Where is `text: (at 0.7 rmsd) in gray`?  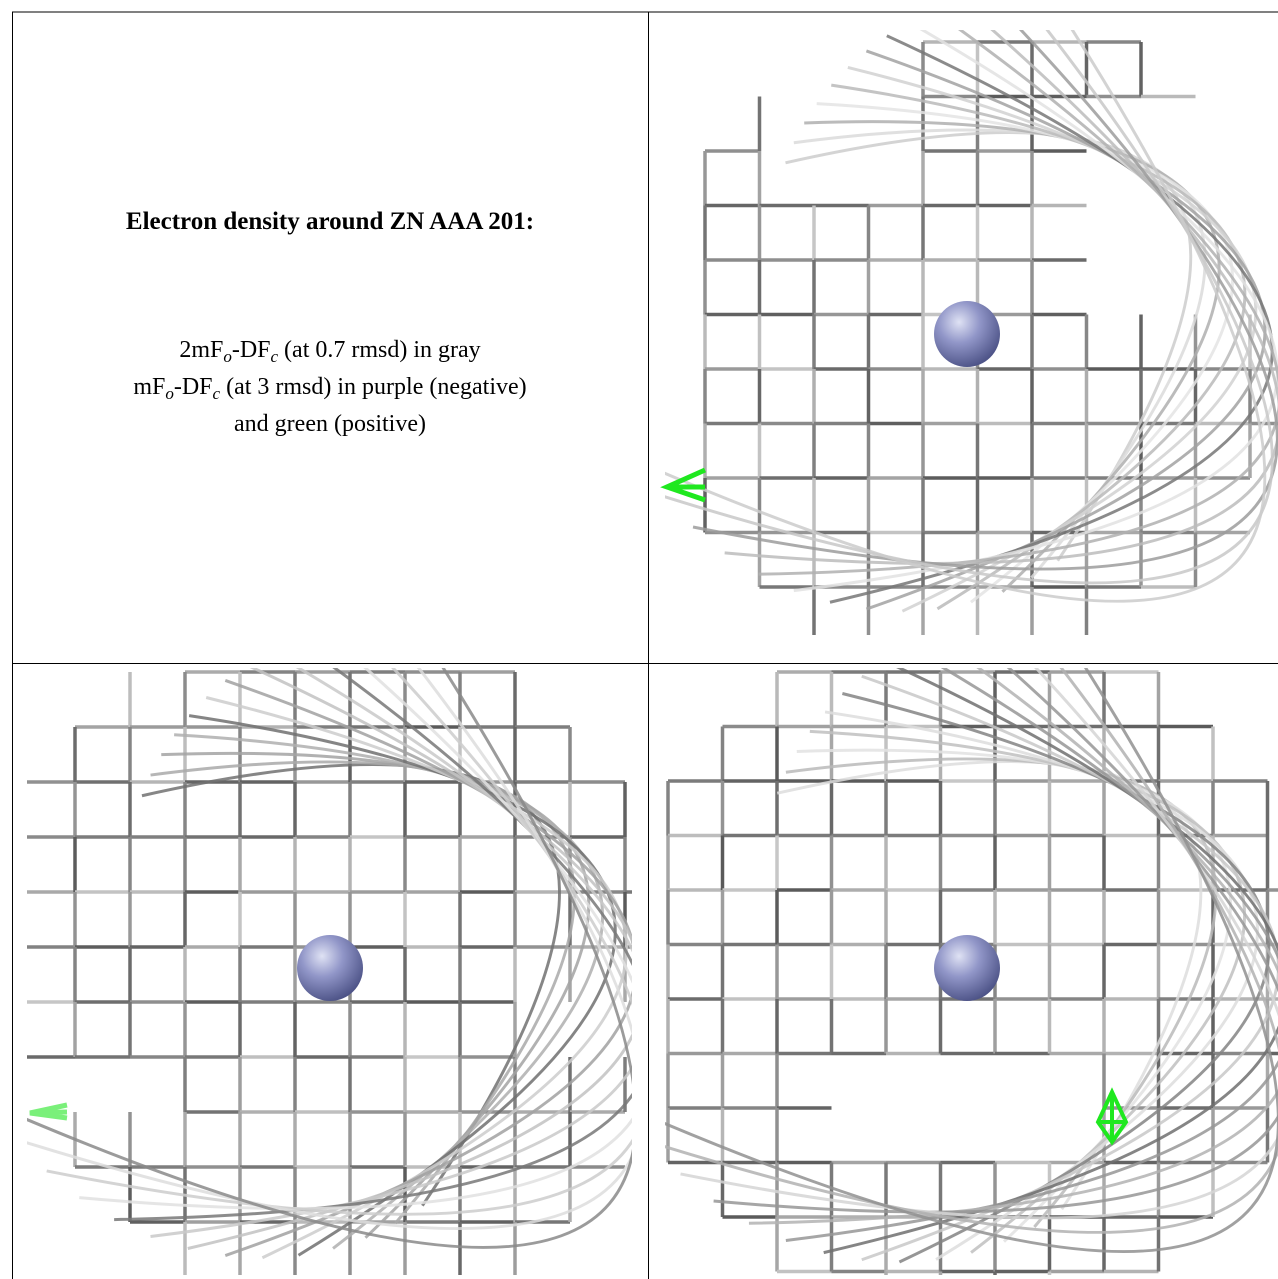
text: (at 0.7 rmsd) in gray is located at coordinates (379, 350).